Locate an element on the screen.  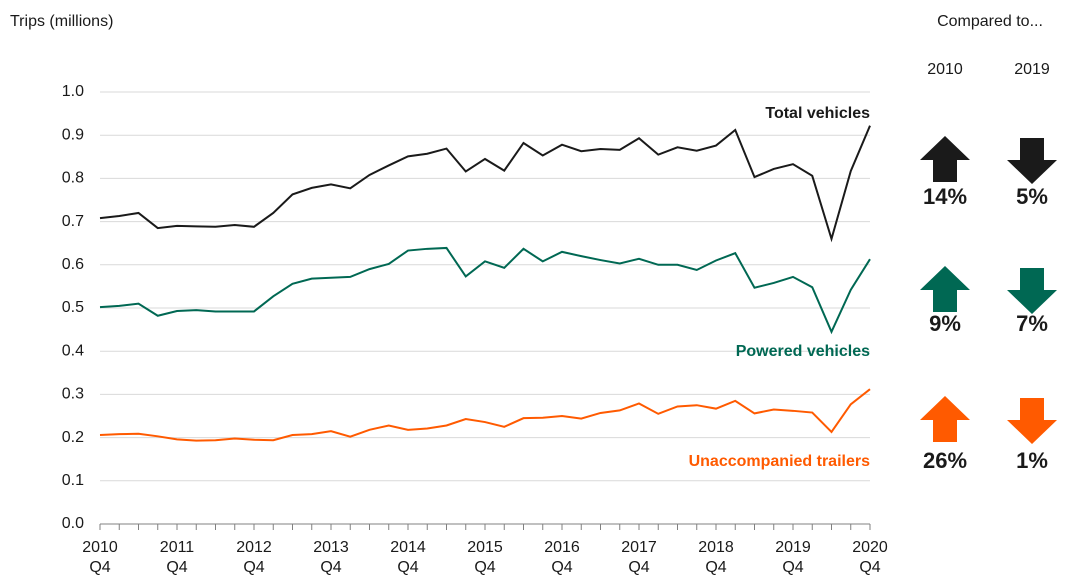
x-tick-label: 2017 Q4 is located at coordinates (639, 557).